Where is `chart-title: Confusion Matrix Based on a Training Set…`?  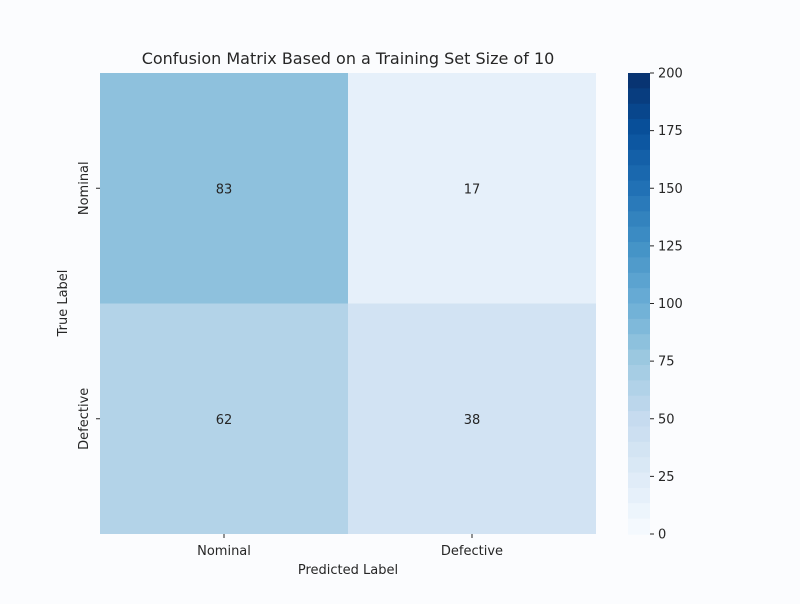
chart-title: Confusion Matrix Based on a Training Set… is located at coordinates (348, 58).